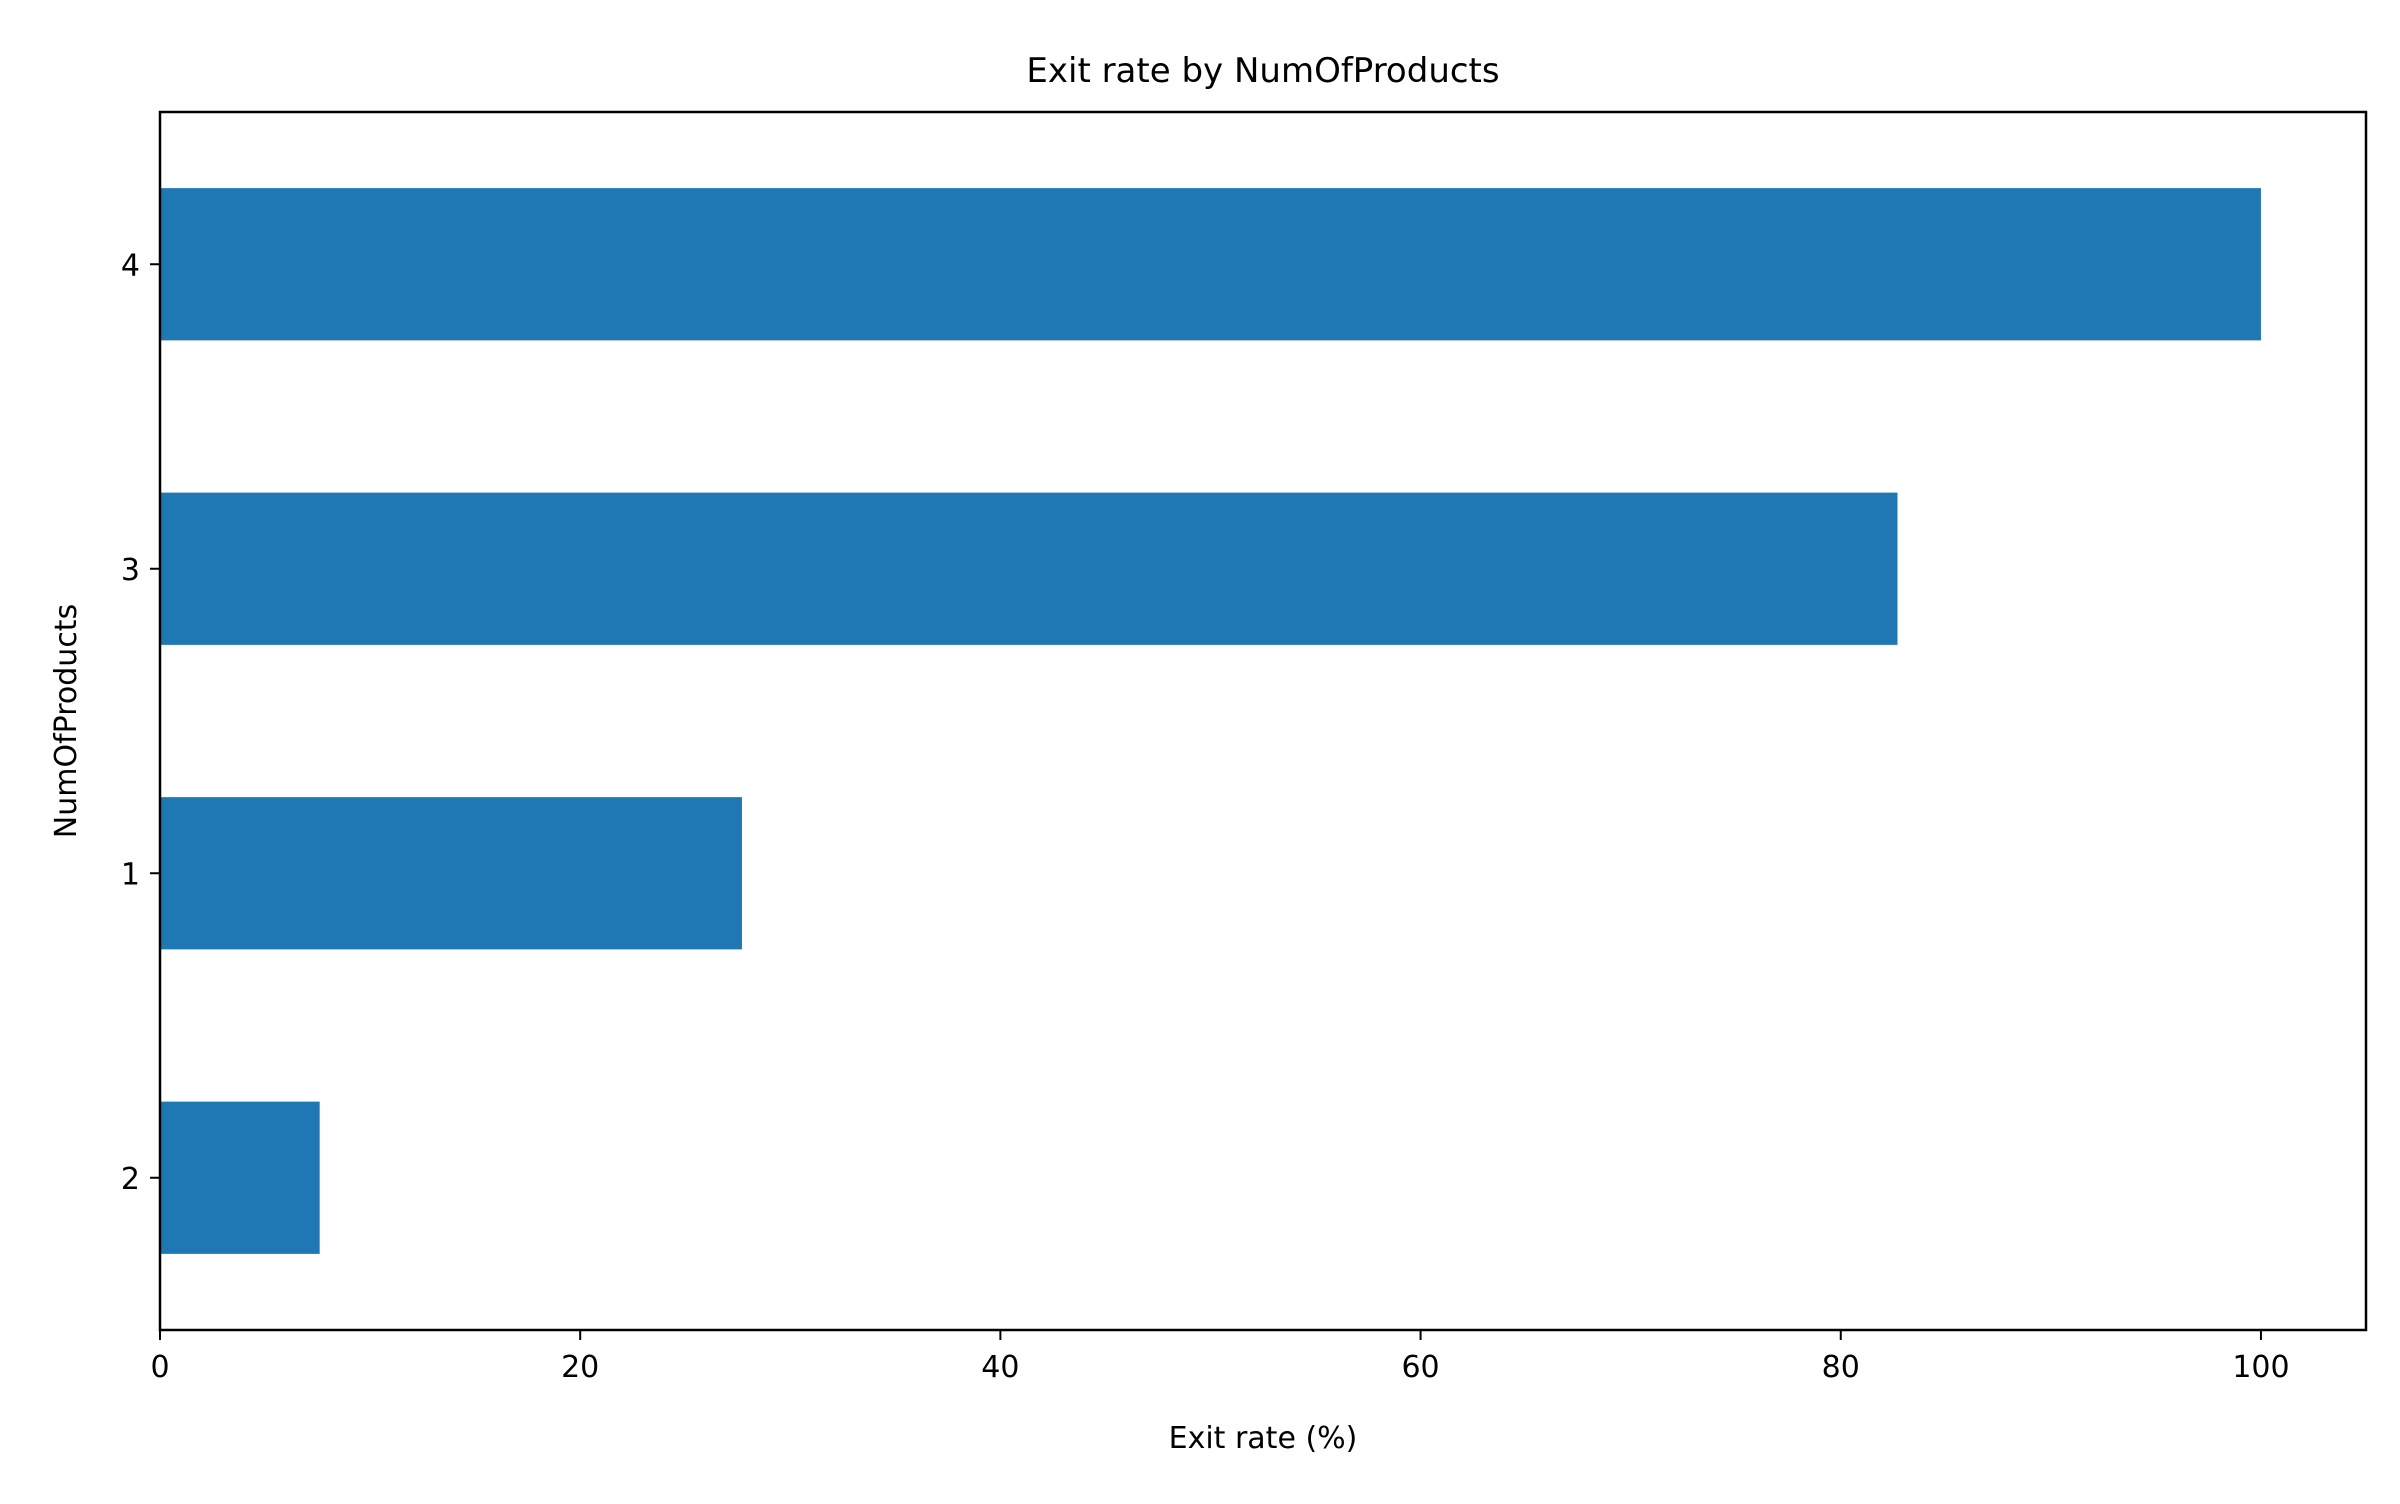 This screenshot has width=2400, height=1504. I want to click on x-axis-label: Exit rate (%), so click(1263, 1438).